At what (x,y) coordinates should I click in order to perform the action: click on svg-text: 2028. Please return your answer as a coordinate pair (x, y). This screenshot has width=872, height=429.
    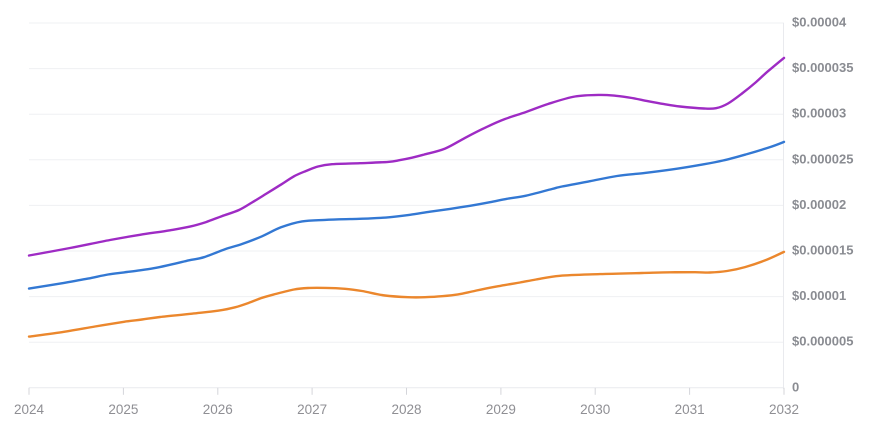
    Looking at the image, I should click on (406, 409).